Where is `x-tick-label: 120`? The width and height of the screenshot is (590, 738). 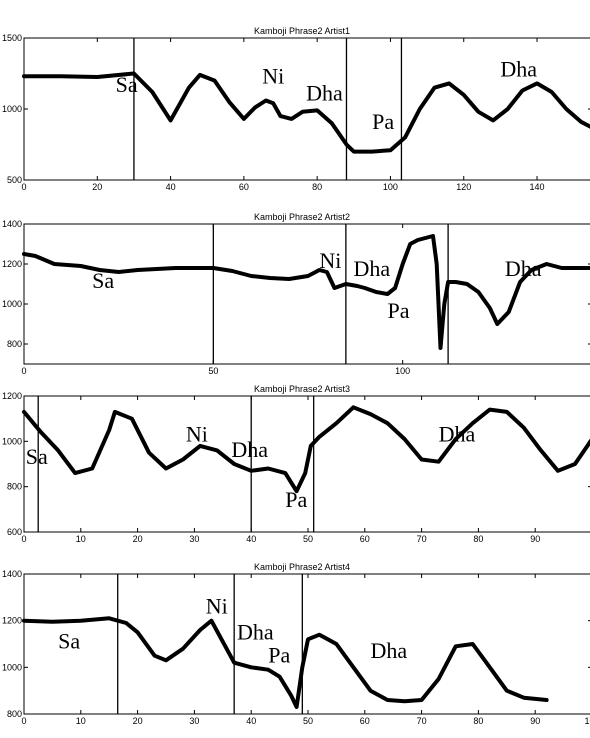
x-tick-label: 120 is located at coordinates (463, 187).